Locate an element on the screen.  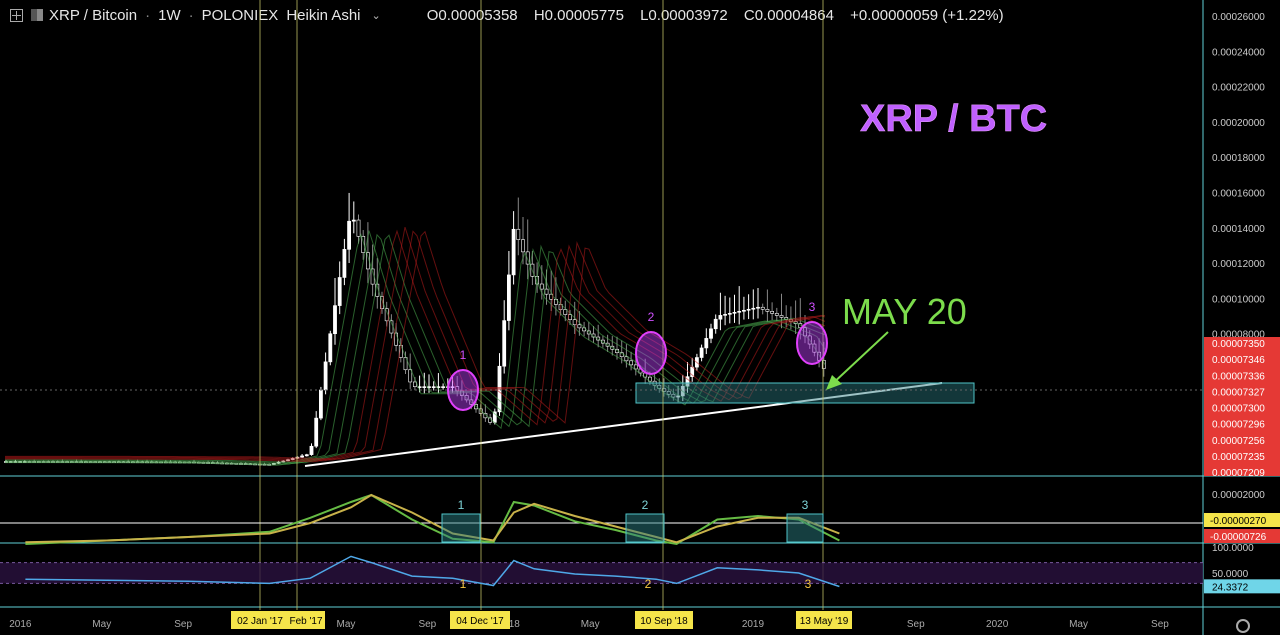
gear-icon is located at coordinates (1243, 626).